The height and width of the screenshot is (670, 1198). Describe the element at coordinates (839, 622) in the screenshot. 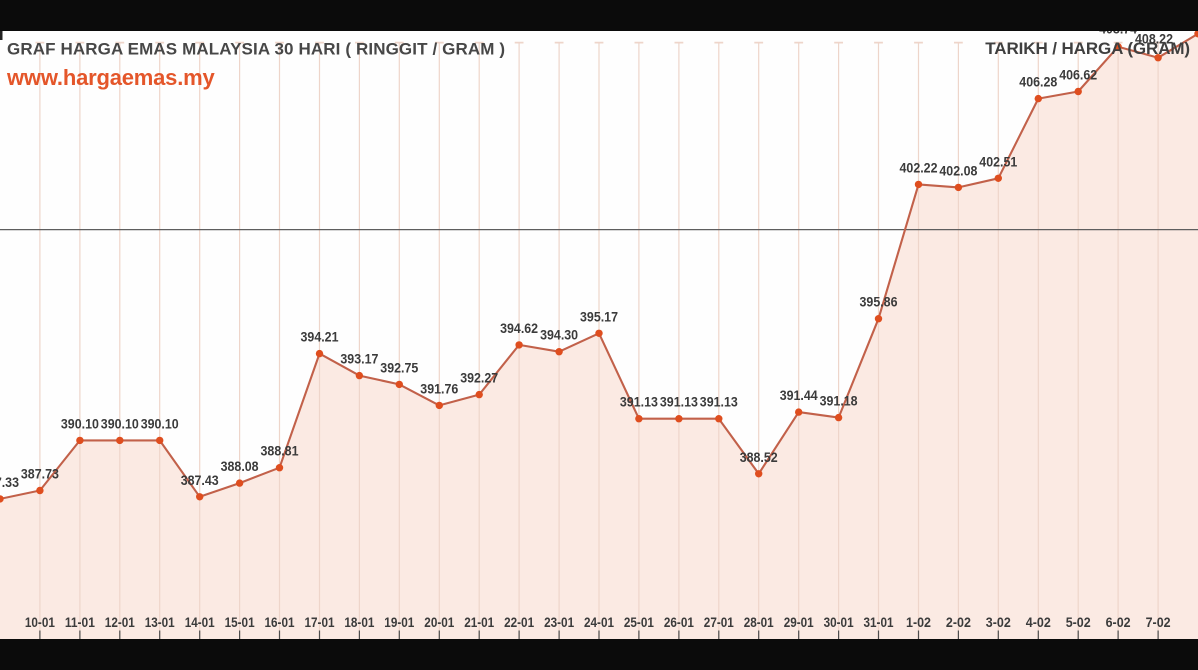

I see `svg-text: 30-01` at that location.